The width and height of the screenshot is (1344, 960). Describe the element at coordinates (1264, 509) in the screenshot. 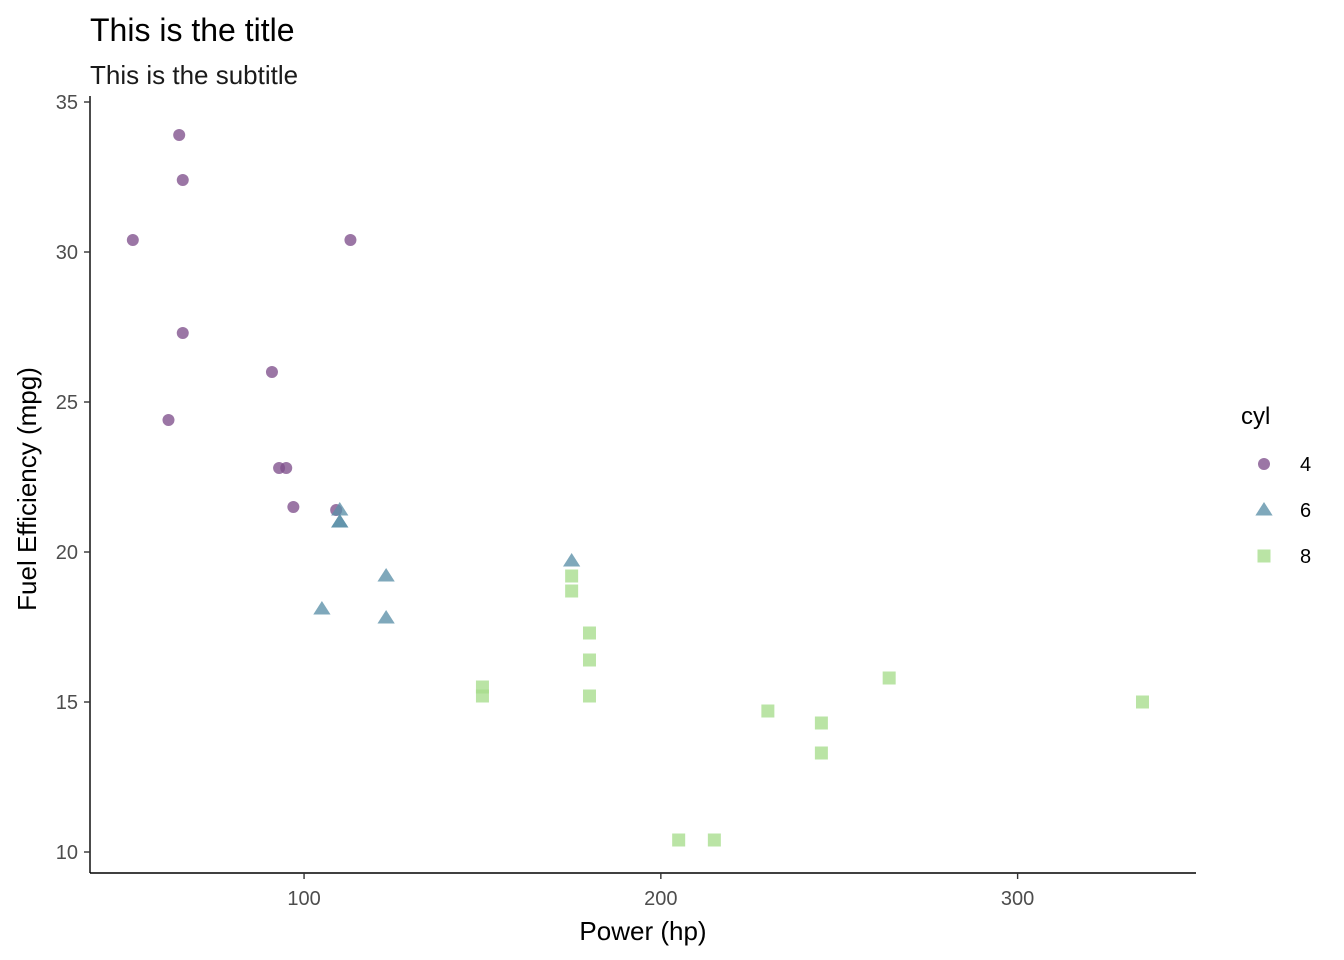

I see `legend-key-triangle` at that location.